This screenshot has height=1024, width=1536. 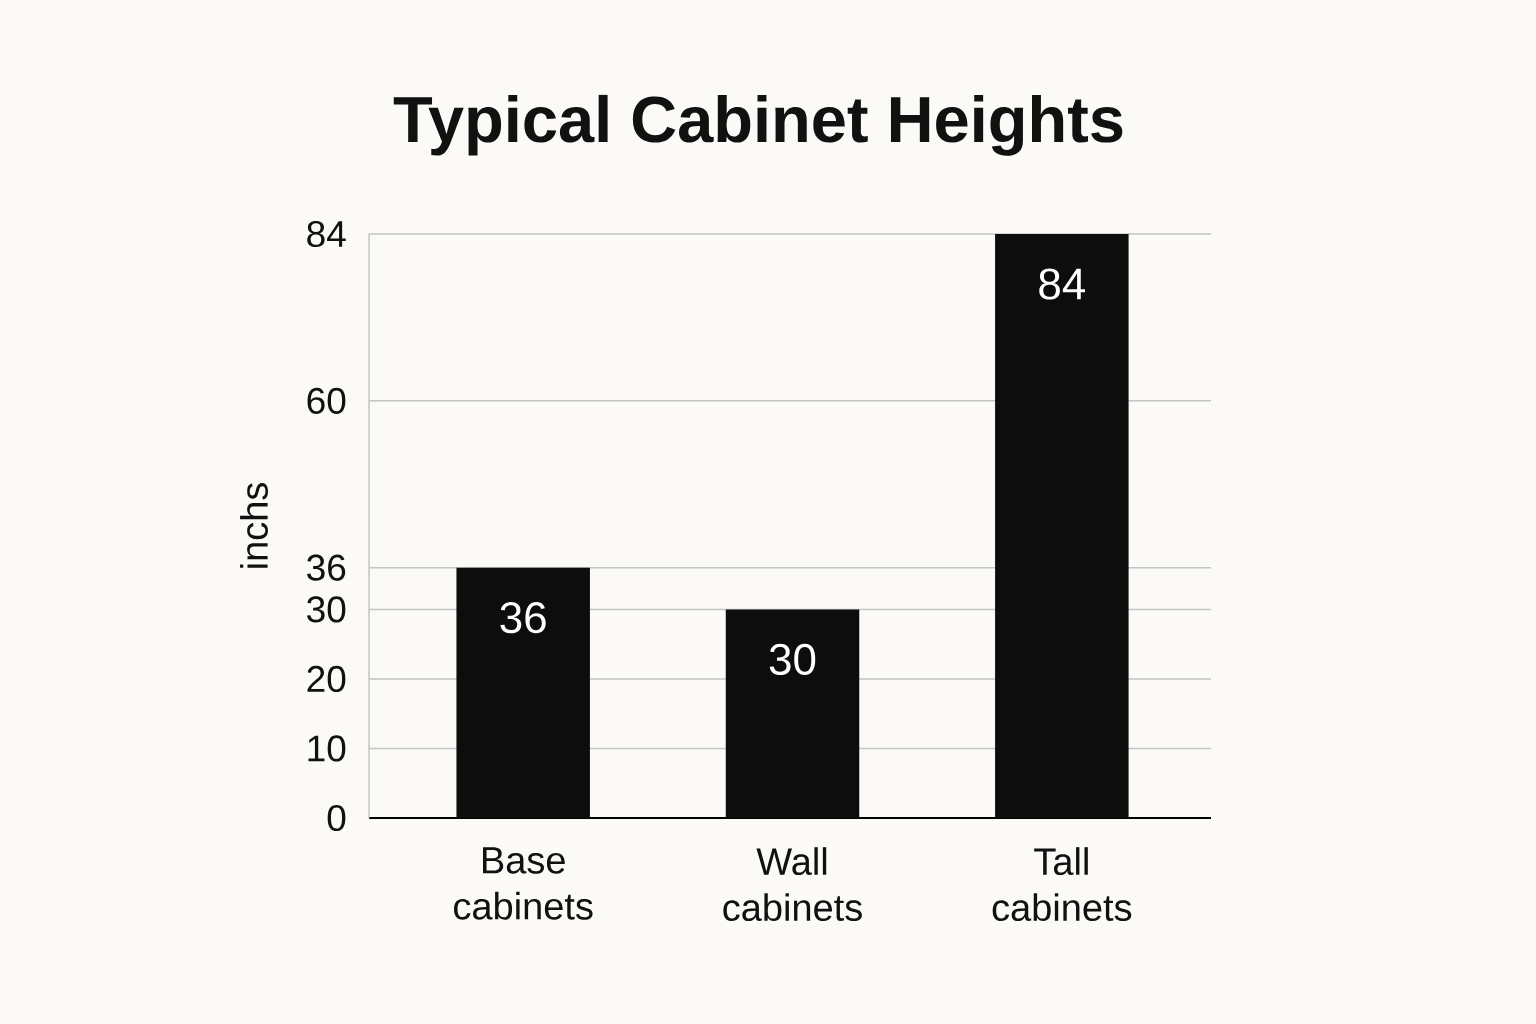 What do you see at coordinates (792, 884) in the screenshot?
I see `x-tick-label: Wall cabinets` at bounding box center [792, 884].